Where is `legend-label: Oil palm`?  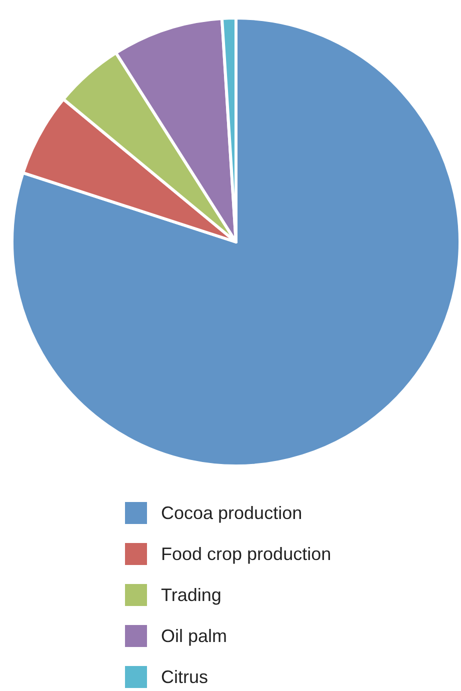 legend-label: Oil palm is located at coordinates (194, 636).